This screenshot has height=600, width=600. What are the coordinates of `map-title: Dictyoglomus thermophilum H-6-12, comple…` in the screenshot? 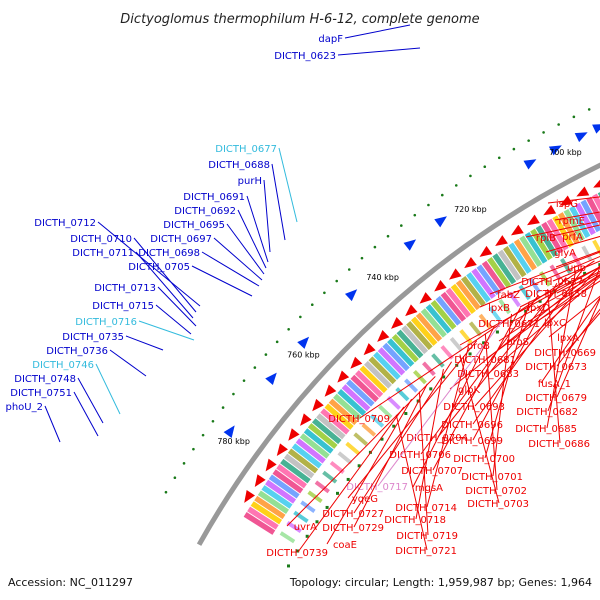 It's located at (299, 19).